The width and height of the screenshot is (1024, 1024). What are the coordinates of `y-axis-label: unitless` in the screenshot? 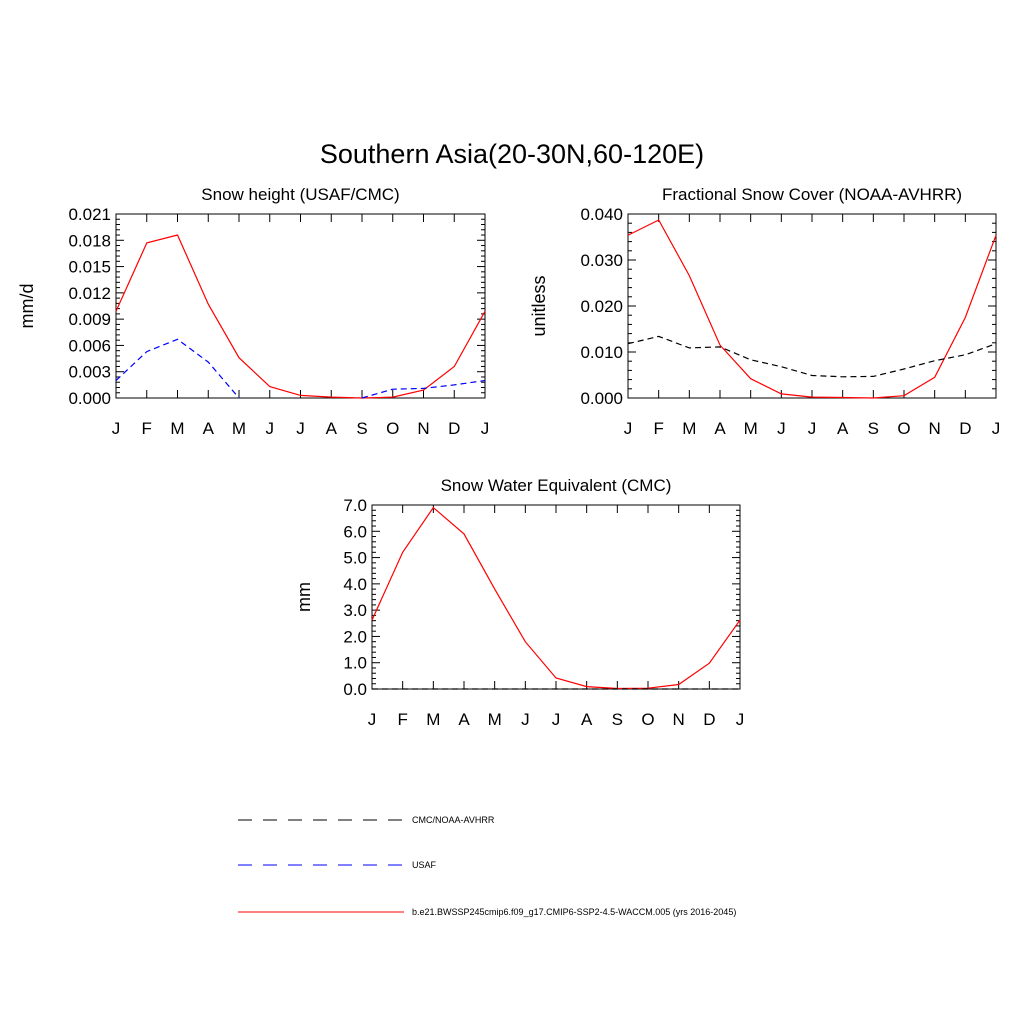 It's located at (539, 305).